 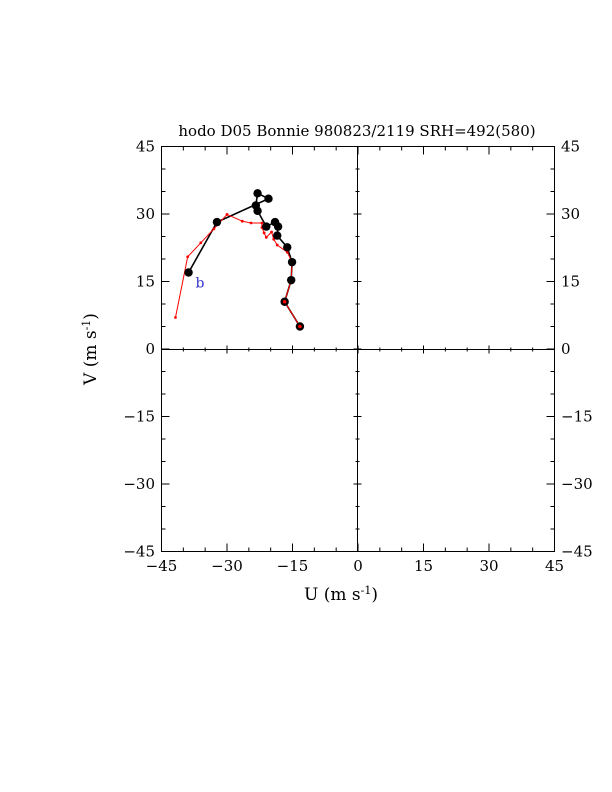 What do you see at coordinates (356, 131) in the screenshot?
I see `chart-title: hodo D05 Bonnie 980823/2119 SRH=492(580)` at bounding box center [356, 131].